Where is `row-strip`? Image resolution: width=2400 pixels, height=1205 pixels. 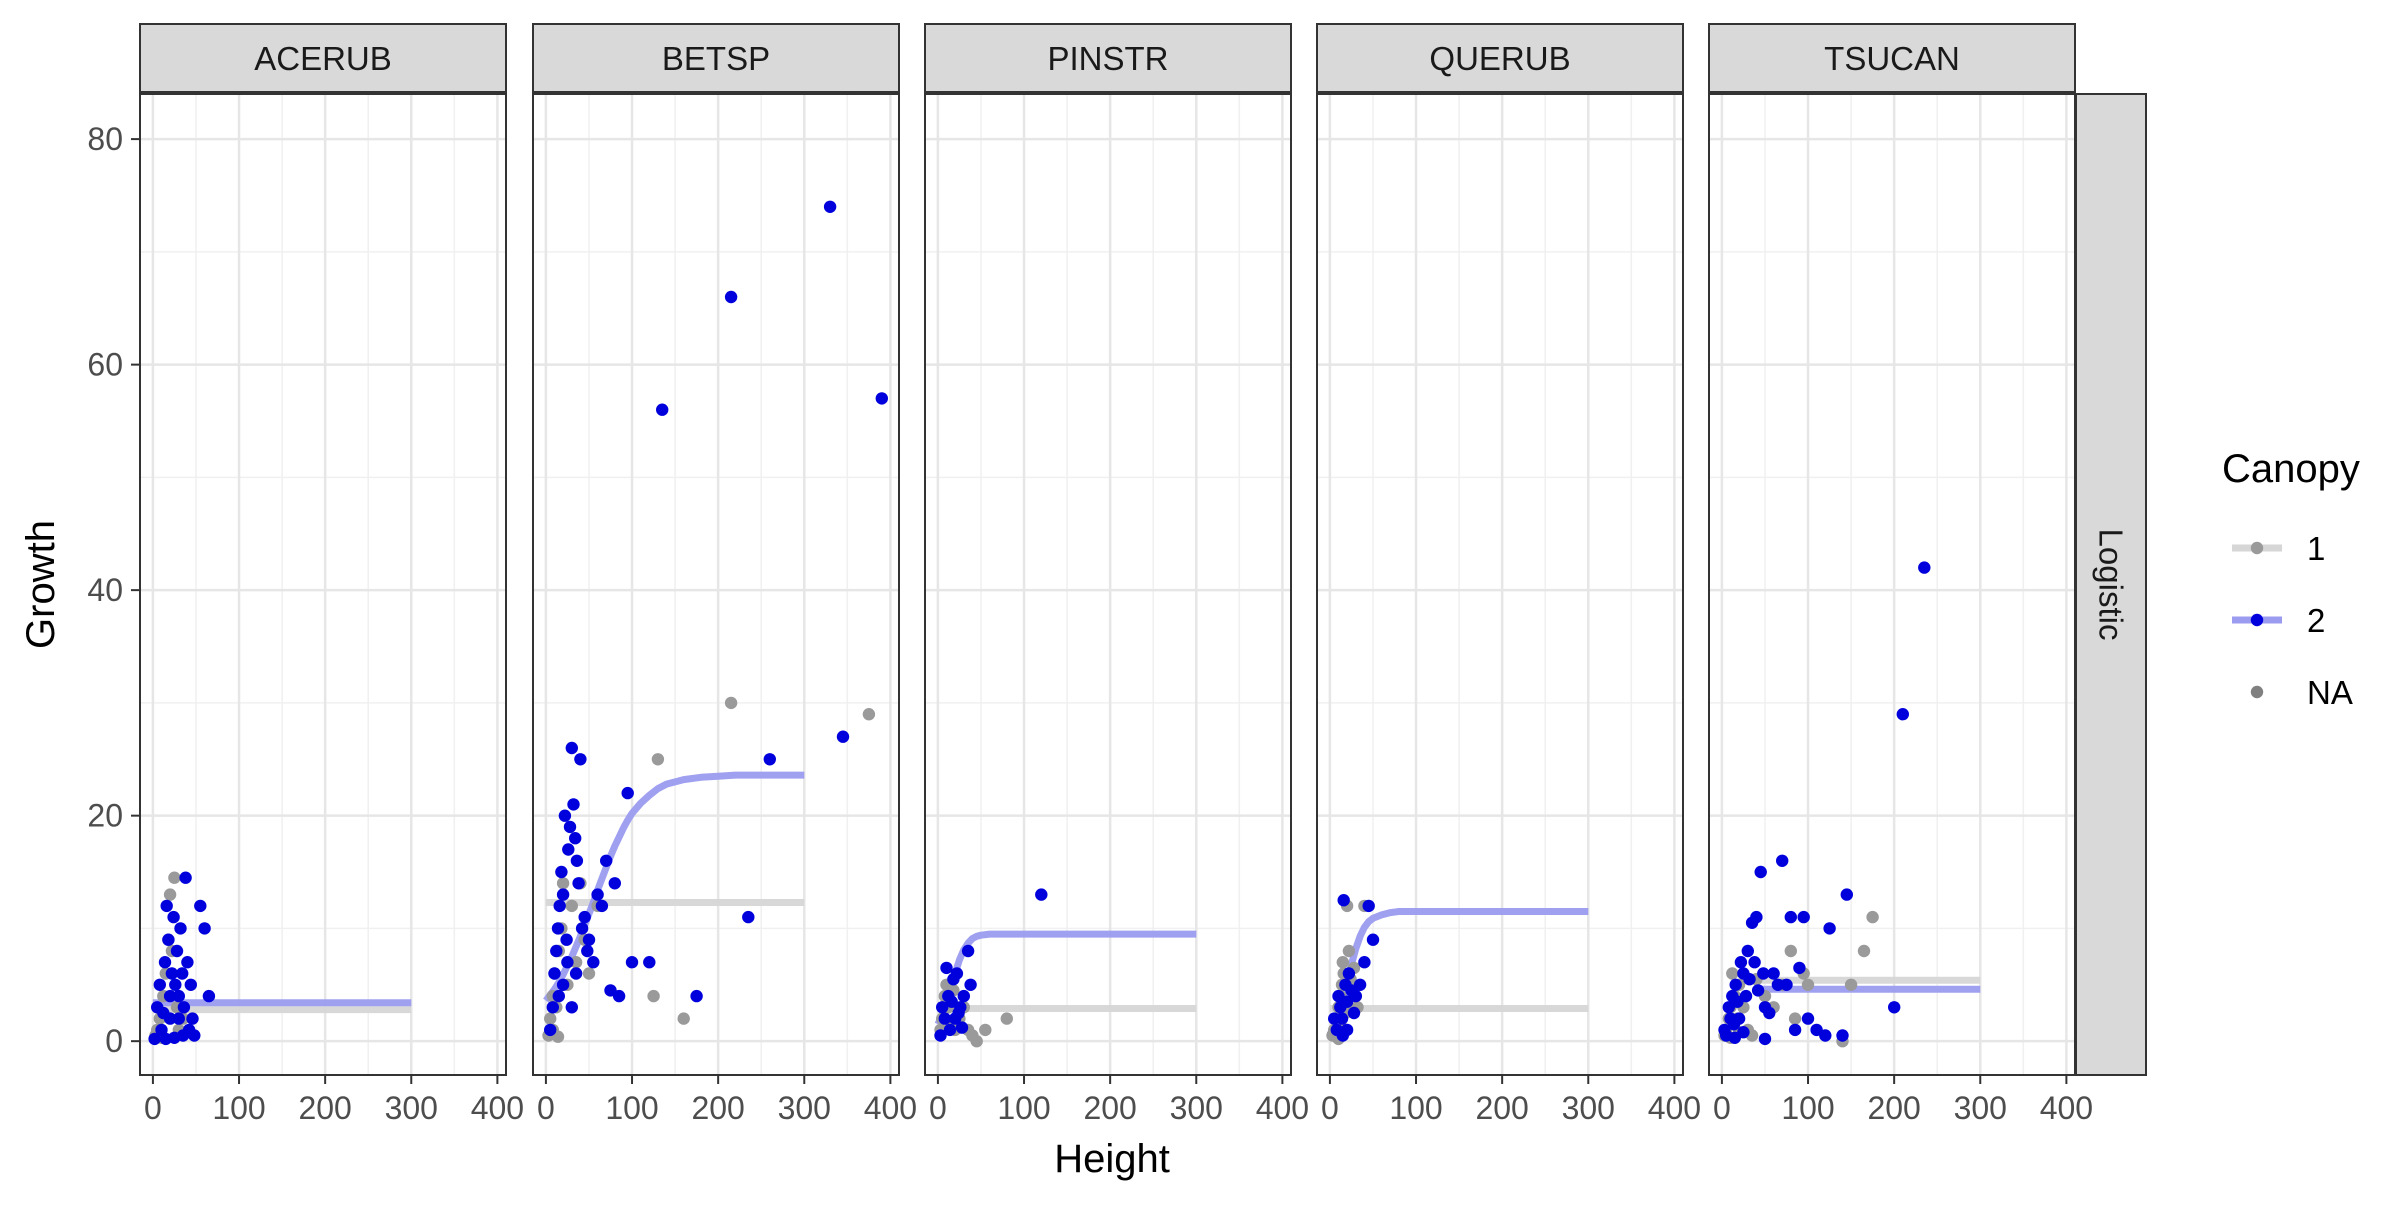
row-strip is located at coordinates (2111, 584).